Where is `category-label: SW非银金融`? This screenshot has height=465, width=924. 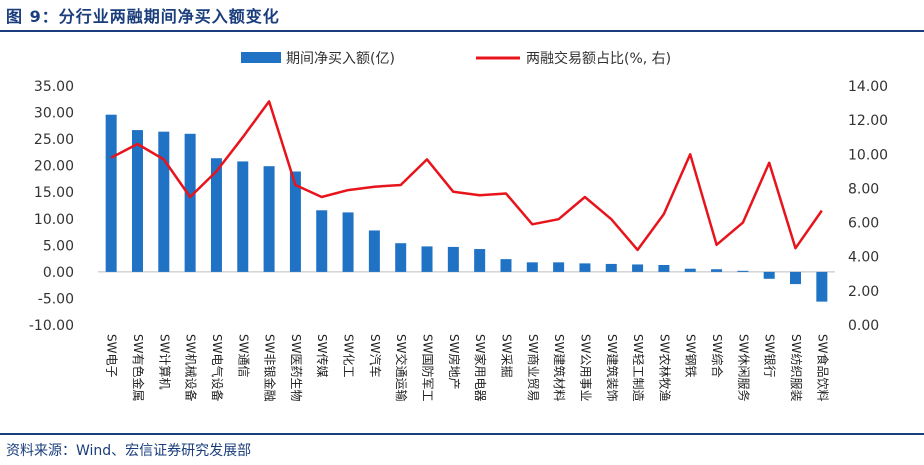
category-label: SW非银金融 is located at coordinates (270, 367).